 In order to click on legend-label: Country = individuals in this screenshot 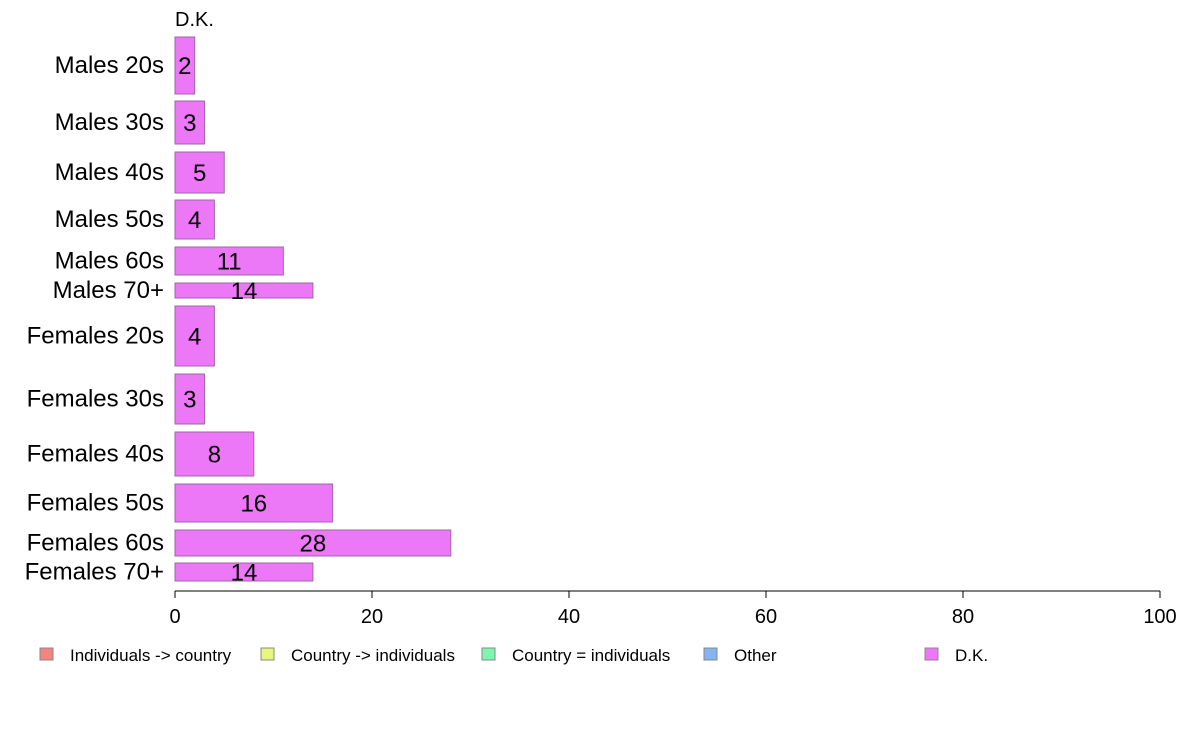, I will do `click(591, 655)`.